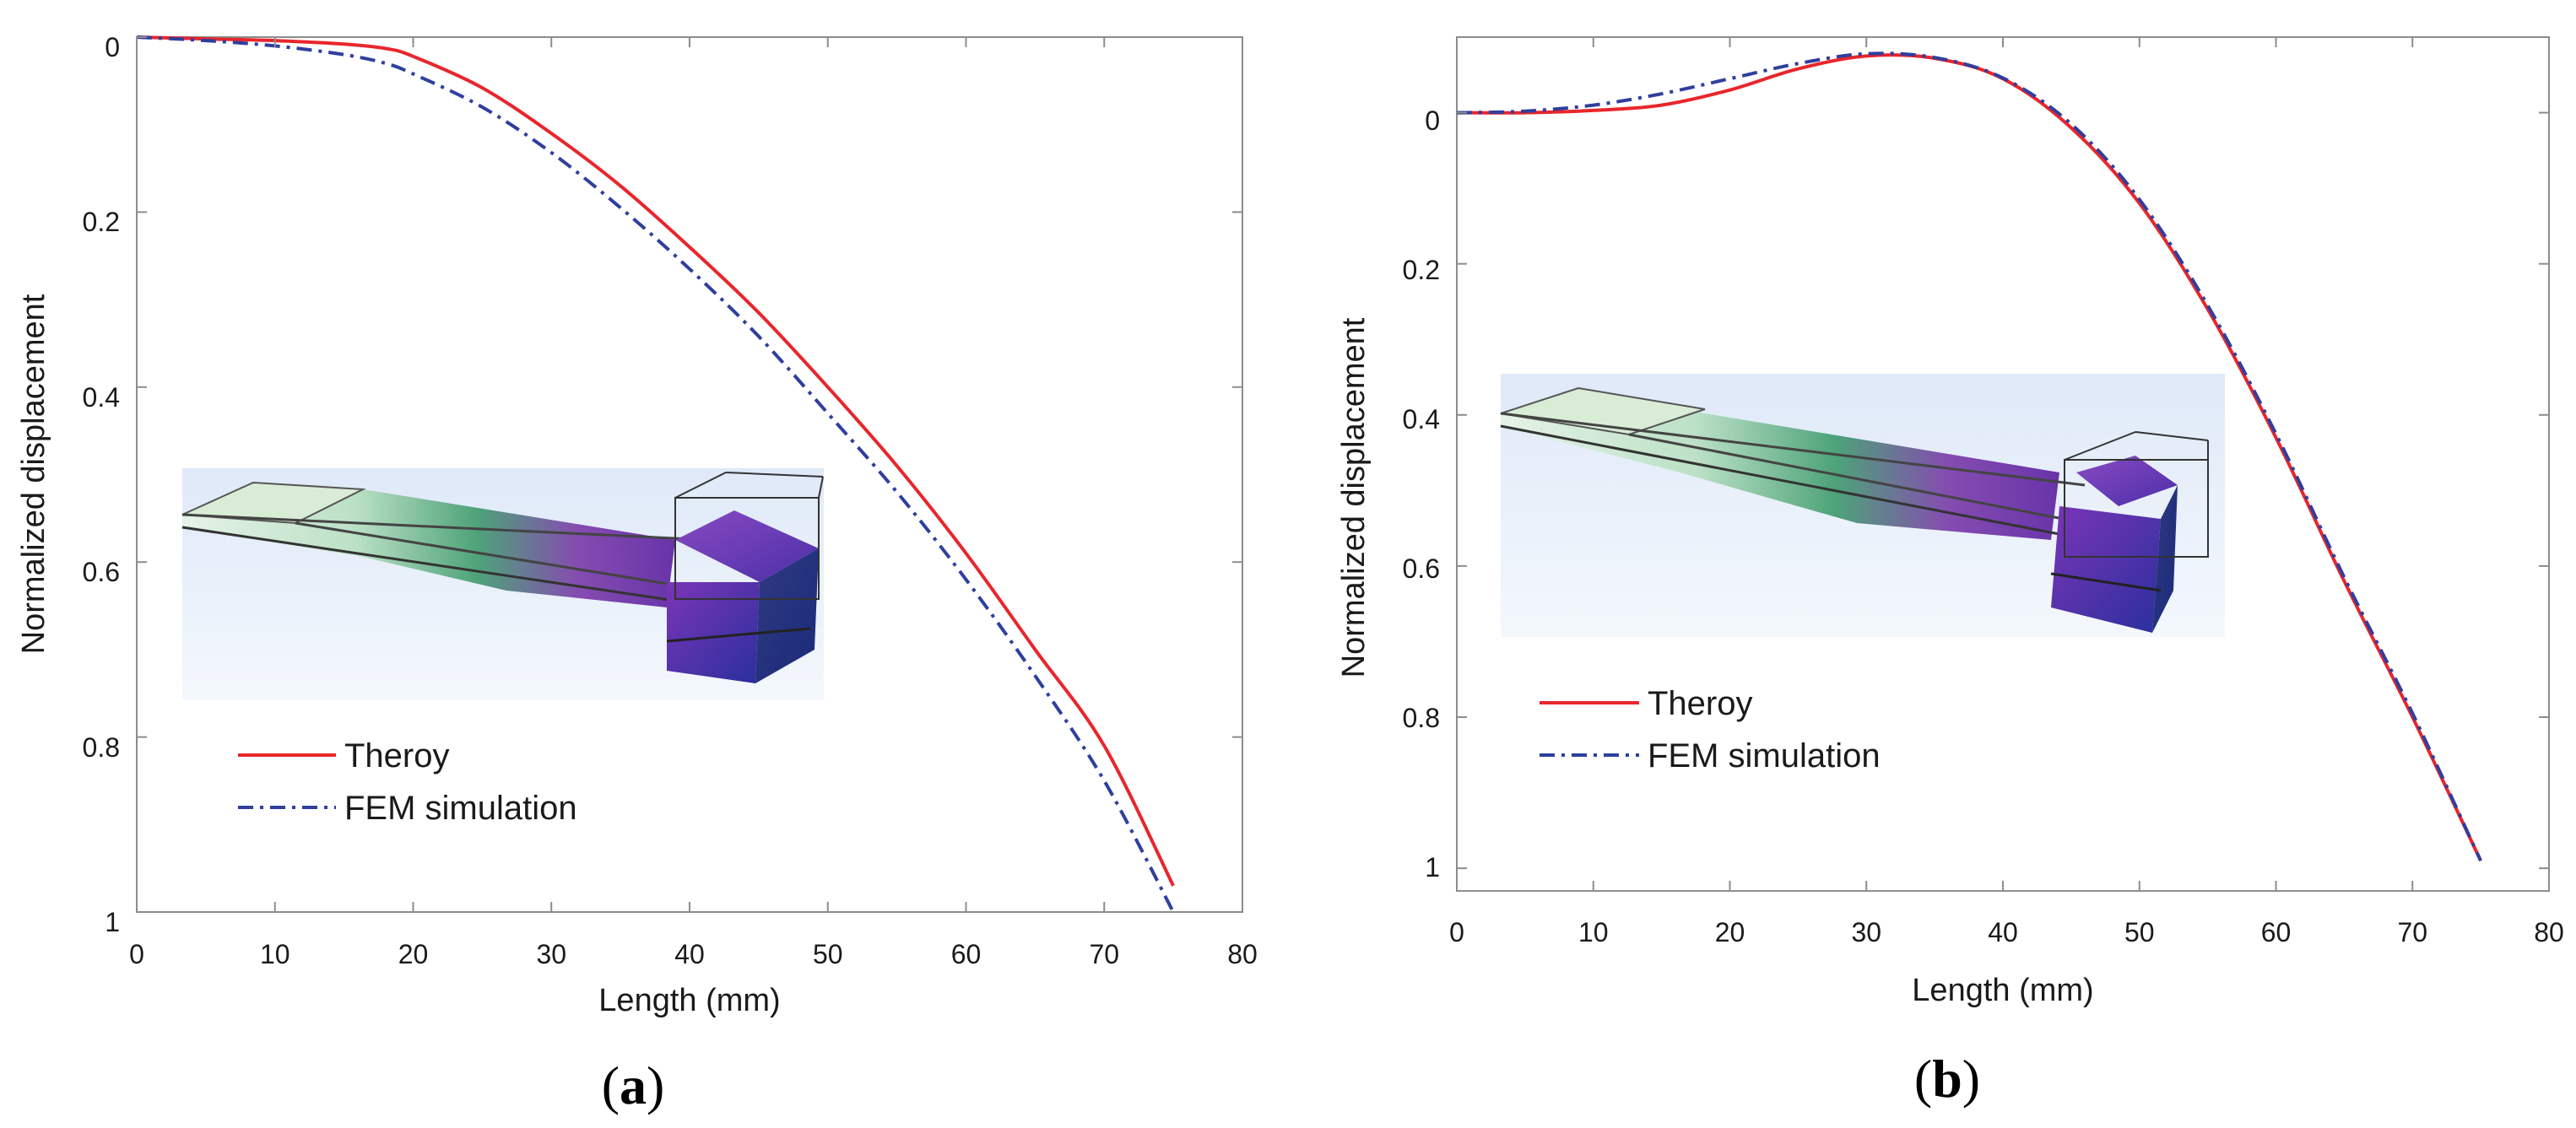 The image size is (2576, 1128). What do you see at coordinates (1432, 867) in the screenshot?
I see `y-tick-b-5: 1` at bounding box center [1432, 867].